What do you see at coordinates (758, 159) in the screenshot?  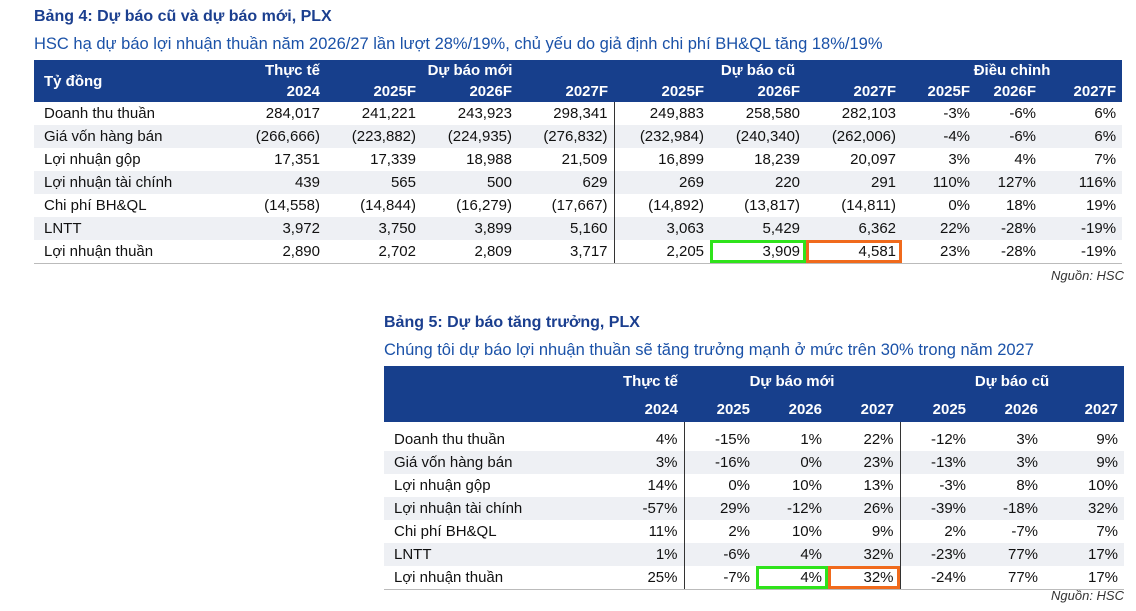 I see `table-cell: 18,239` at bounding box center [758, 159].